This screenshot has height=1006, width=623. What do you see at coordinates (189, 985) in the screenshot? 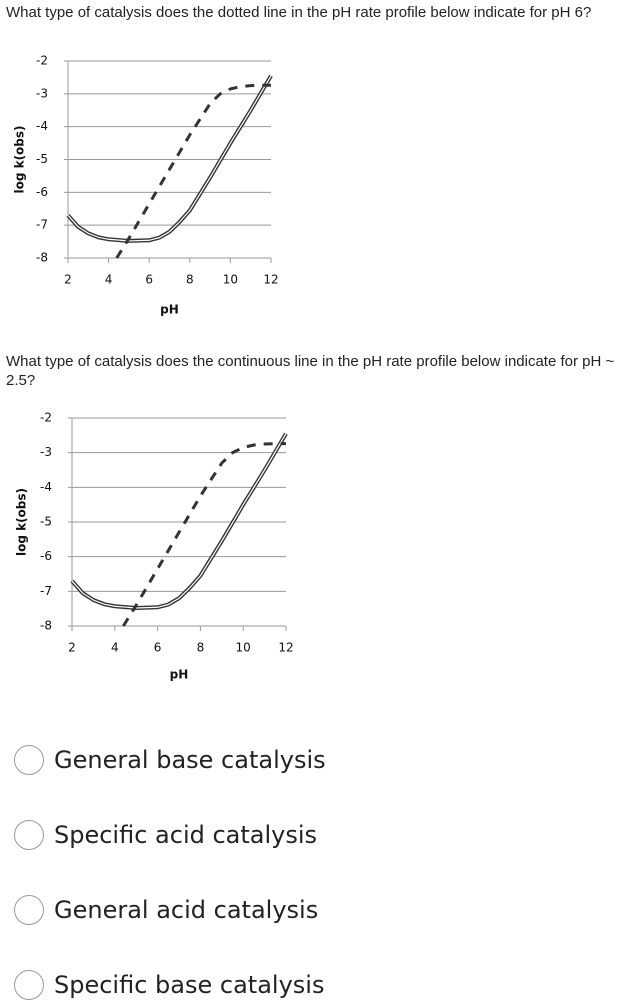
I see `option-label: Specific base catalysis` at bounding box center [189, 985].